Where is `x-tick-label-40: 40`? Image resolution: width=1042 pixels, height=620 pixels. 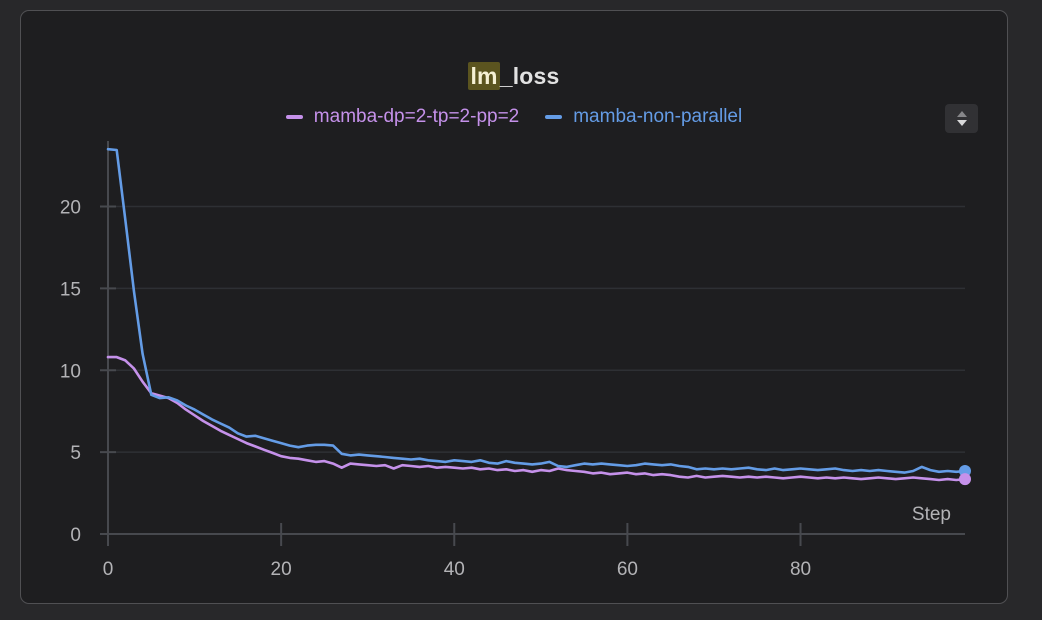 x-tick-label-40: 40 is located at coordinates (454, 569).